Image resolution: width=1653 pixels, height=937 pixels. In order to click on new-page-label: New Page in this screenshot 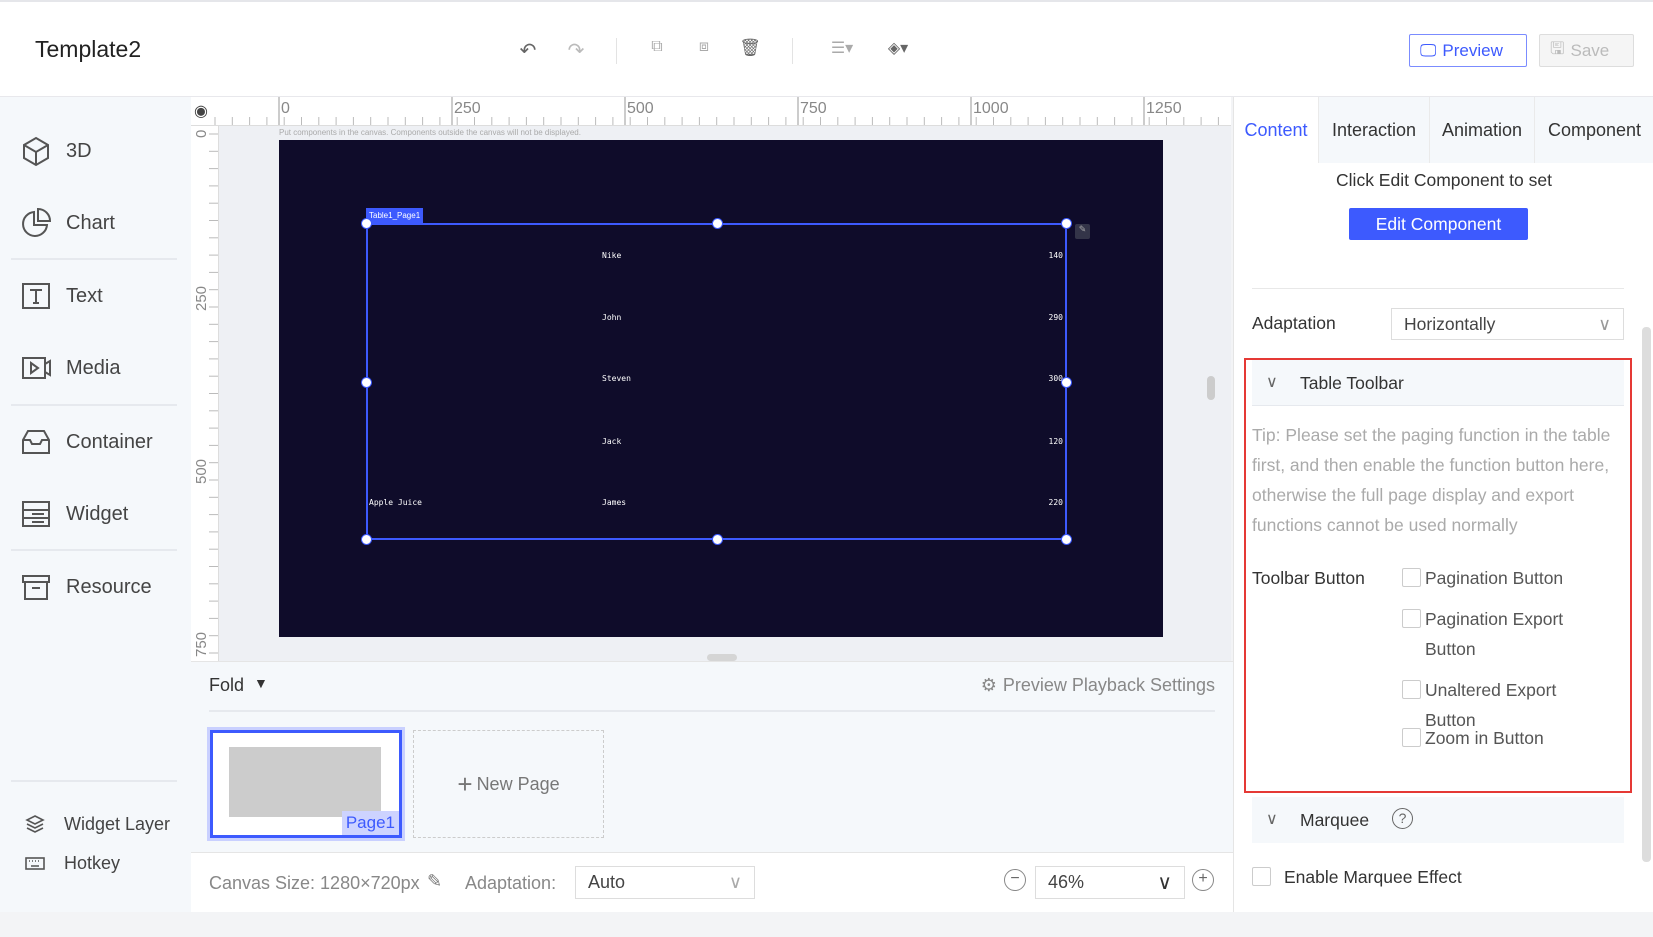, I will do `click(518, 783)`.